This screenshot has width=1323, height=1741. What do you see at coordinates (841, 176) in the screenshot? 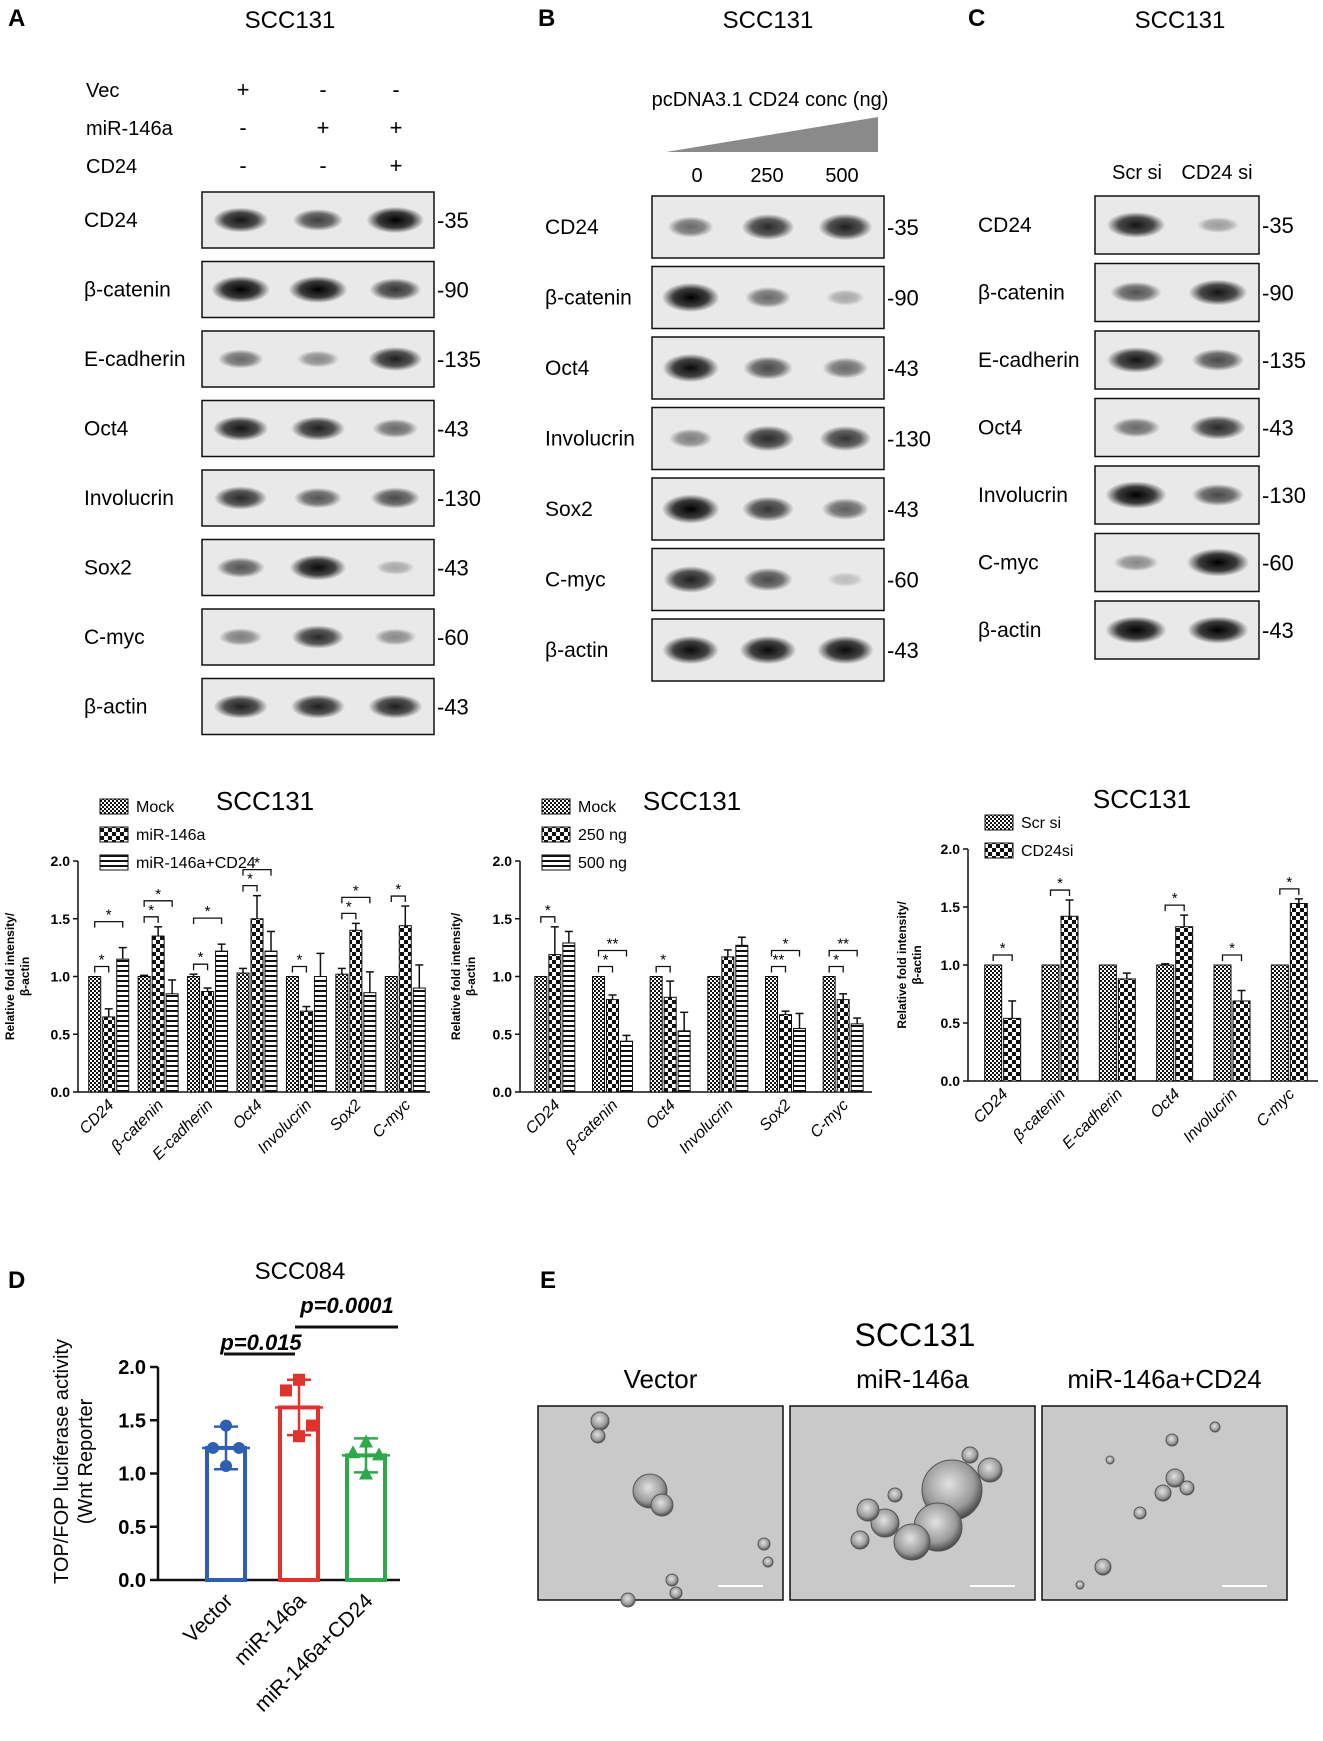
I see `dose-label: 500` at bounding box center [841, 176].